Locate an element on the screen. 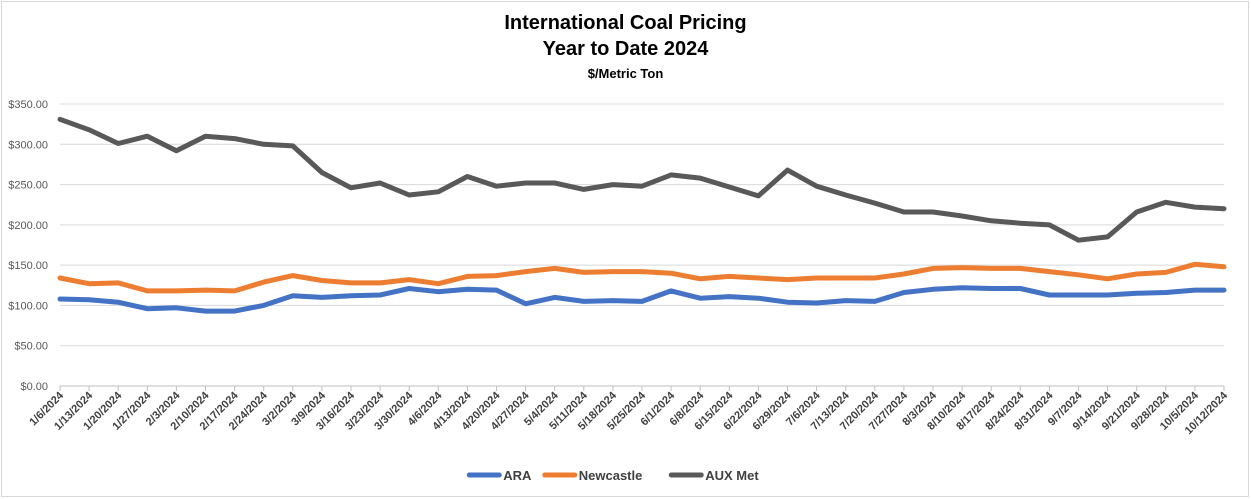 The image size is (1251, 499). chart-title: International Coal Pricing is located at coordinates (625, 23).